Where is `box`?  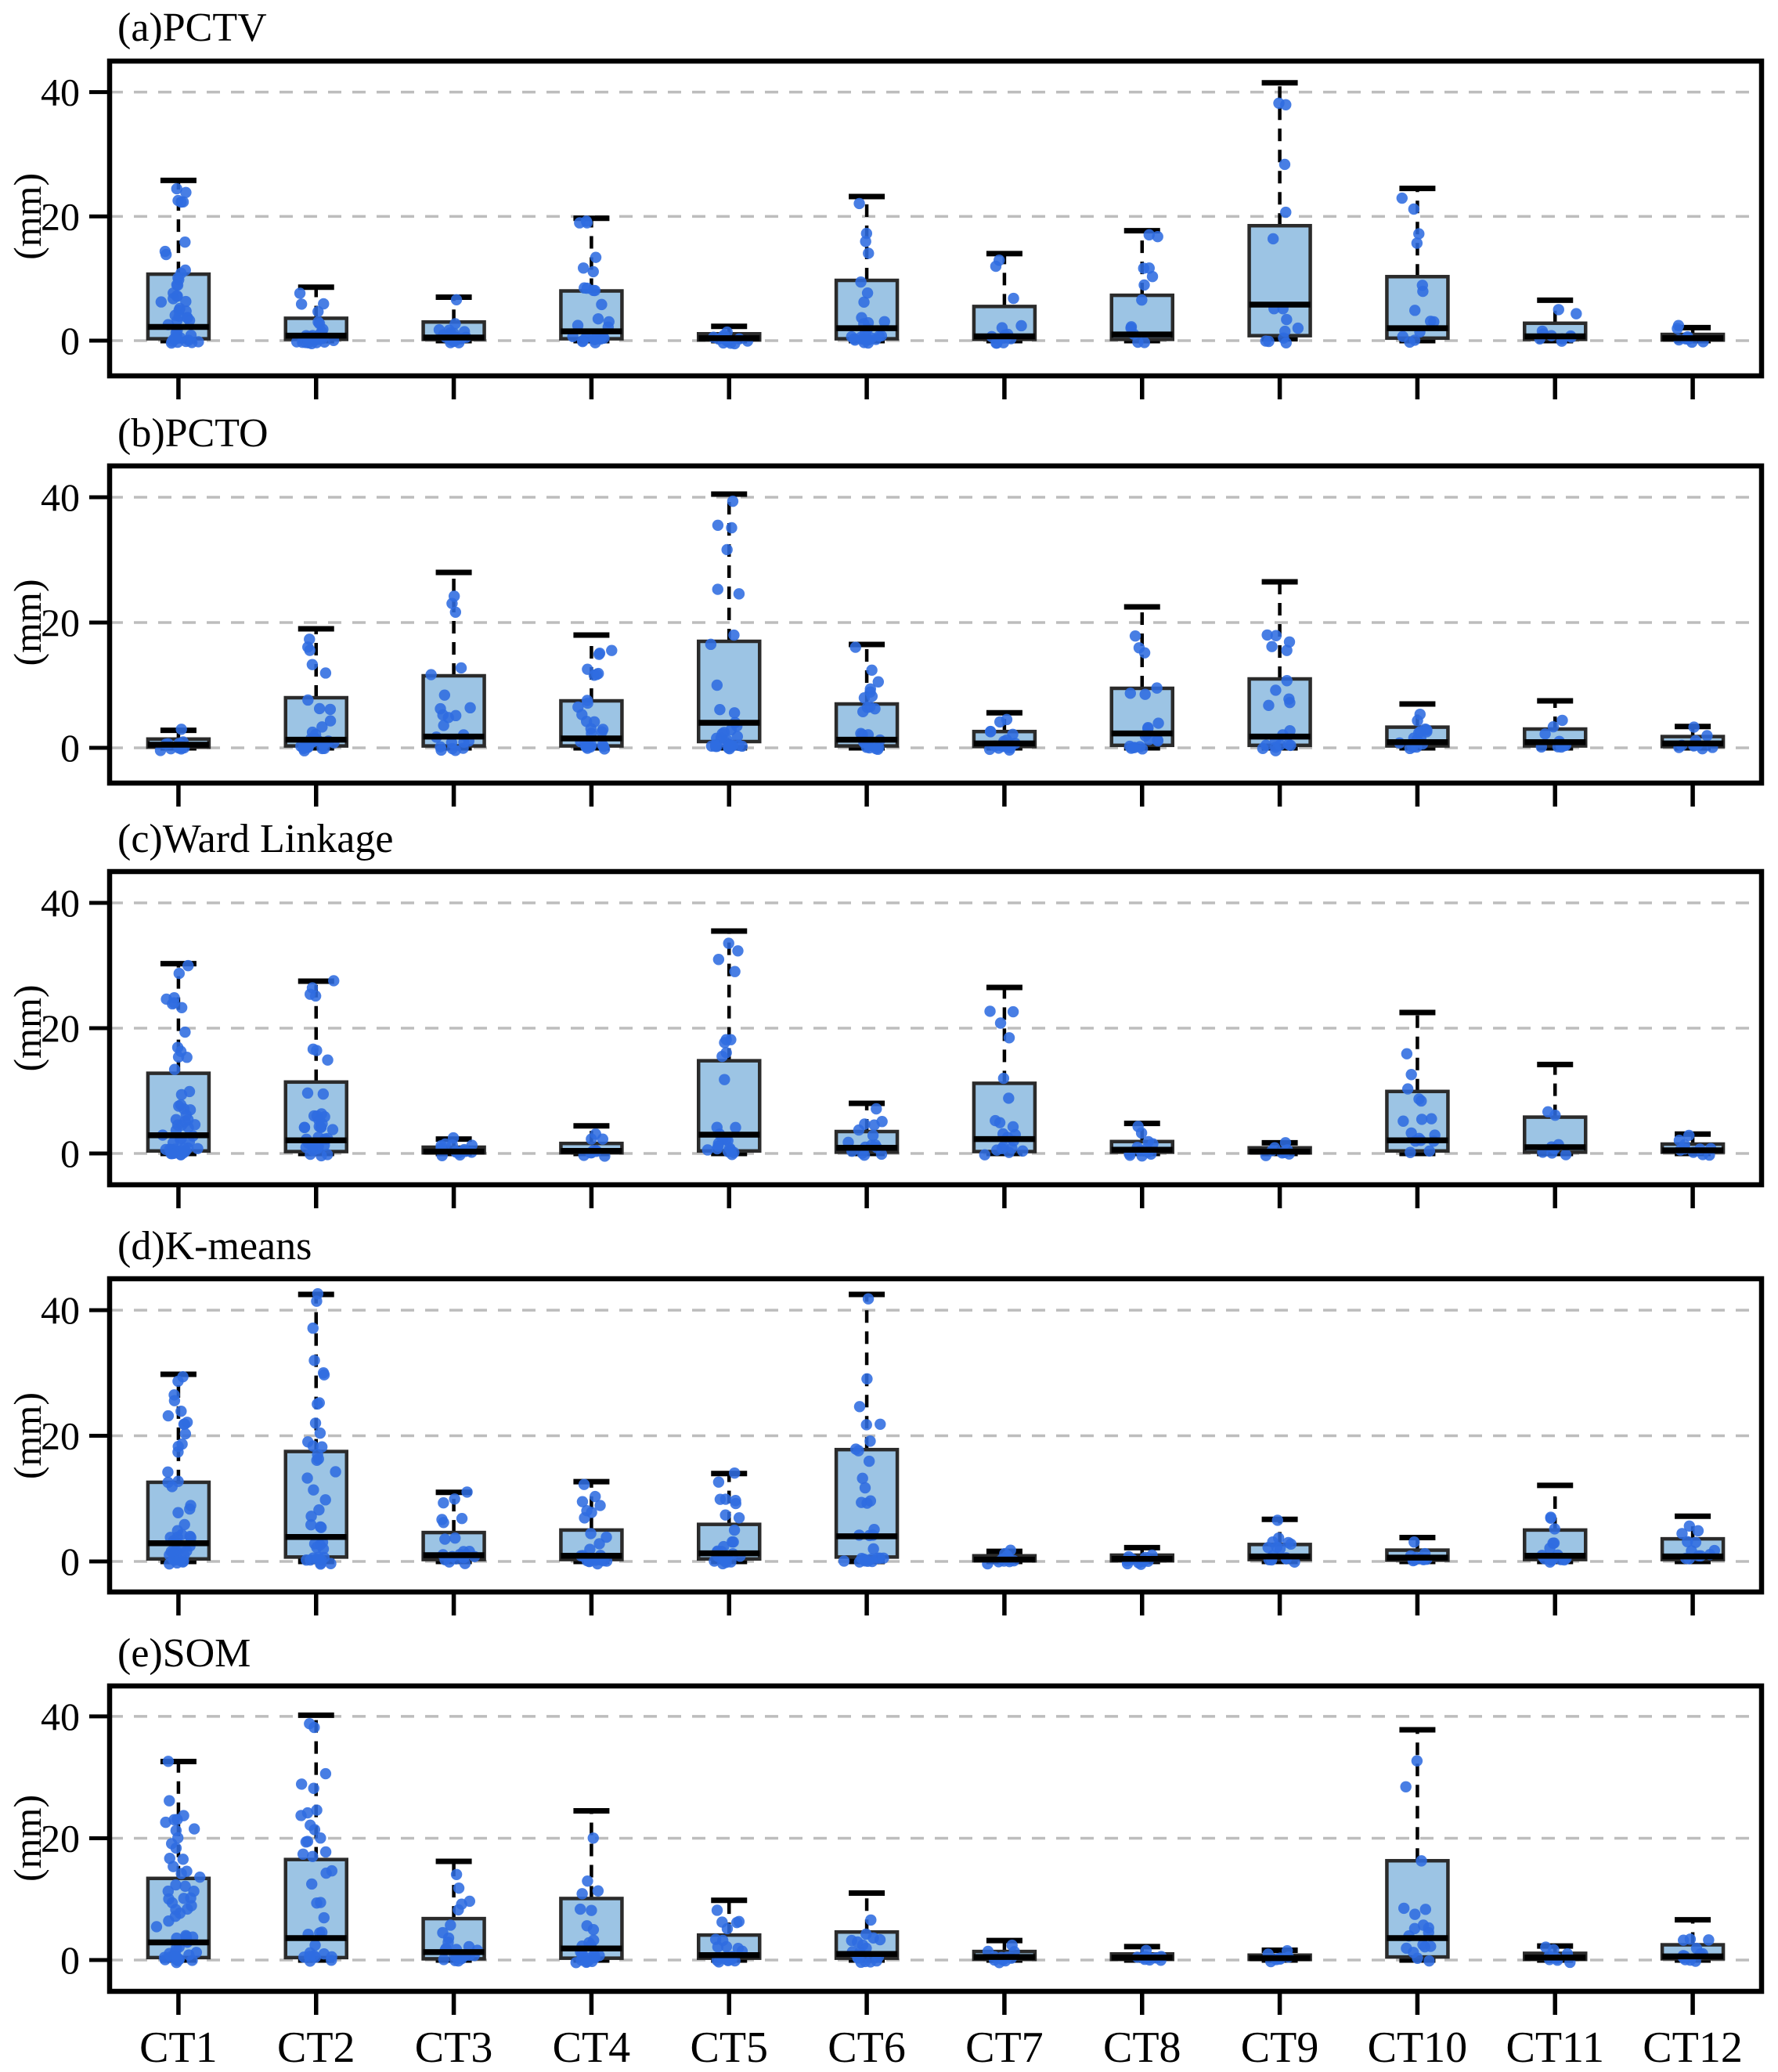 box is located at coordinates (1417, 1908).